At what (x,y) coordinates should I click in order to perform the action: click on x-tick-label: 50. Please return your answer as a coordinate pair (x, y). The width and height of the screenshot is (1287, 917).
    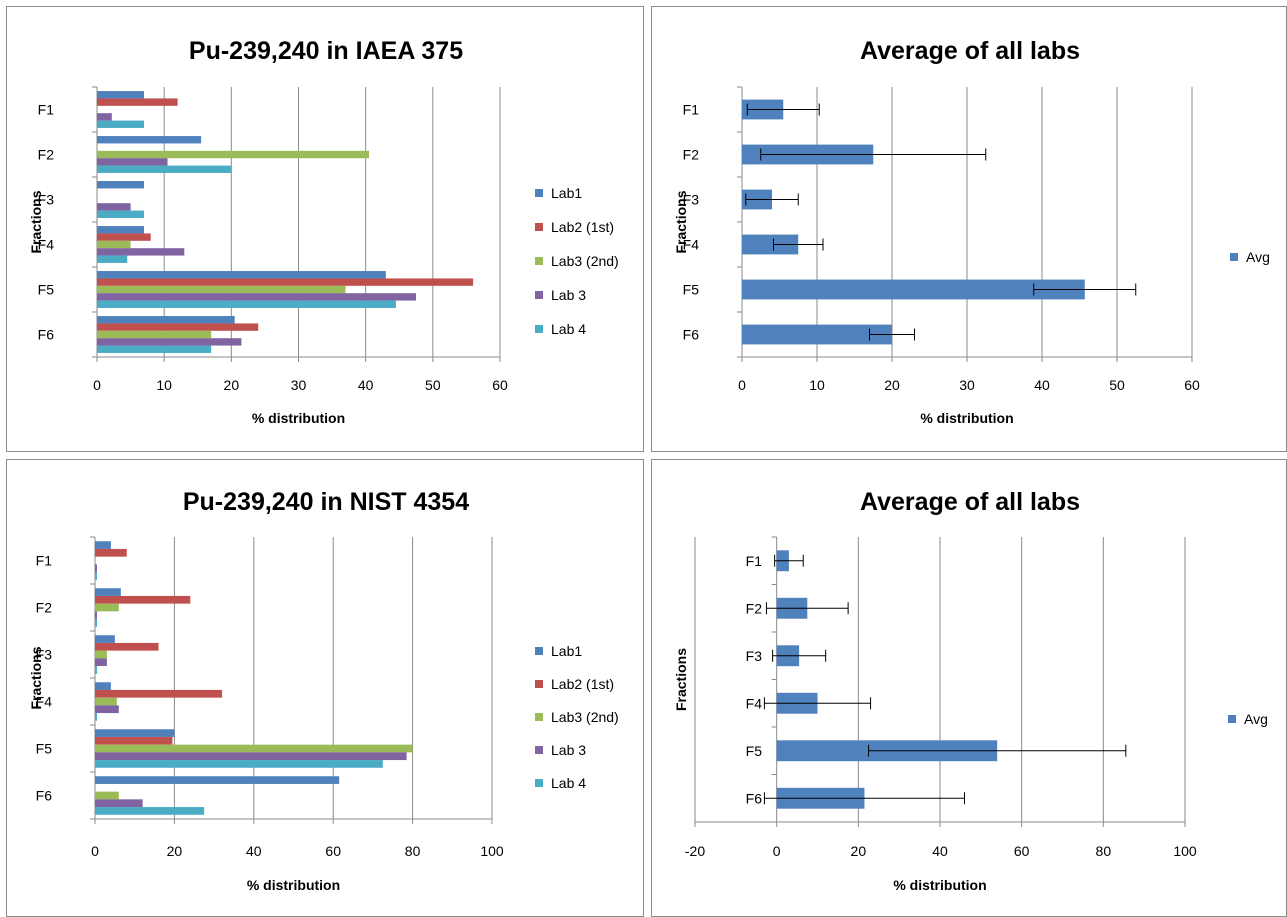
    Looking at the image, I should click on (433, 385).